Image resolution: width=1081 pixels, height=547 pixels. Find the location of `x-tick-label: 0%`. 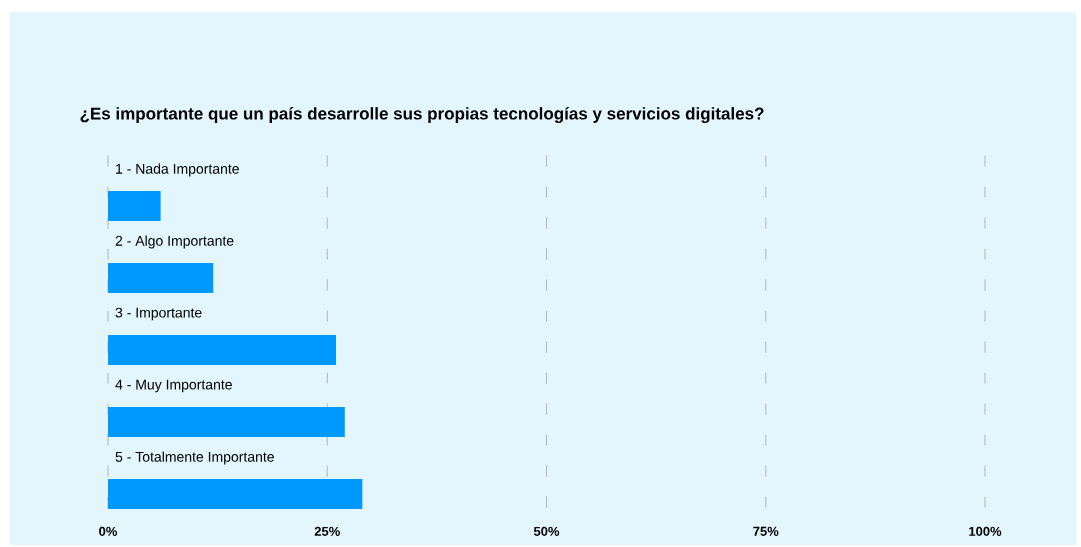

x-tick-label: 0% is located at coordinates (108, 531).